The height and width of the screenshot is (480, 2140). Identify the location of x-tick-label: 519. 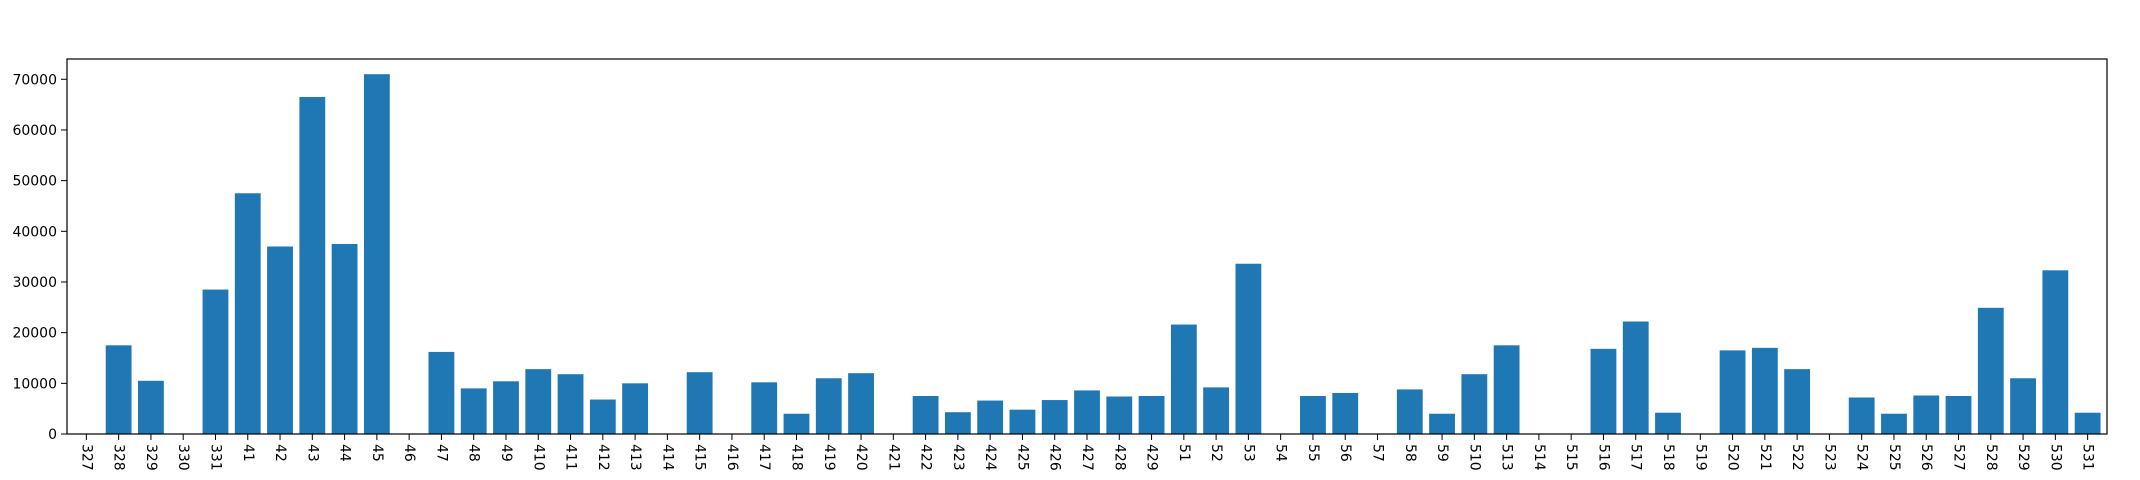
(1700, 457).